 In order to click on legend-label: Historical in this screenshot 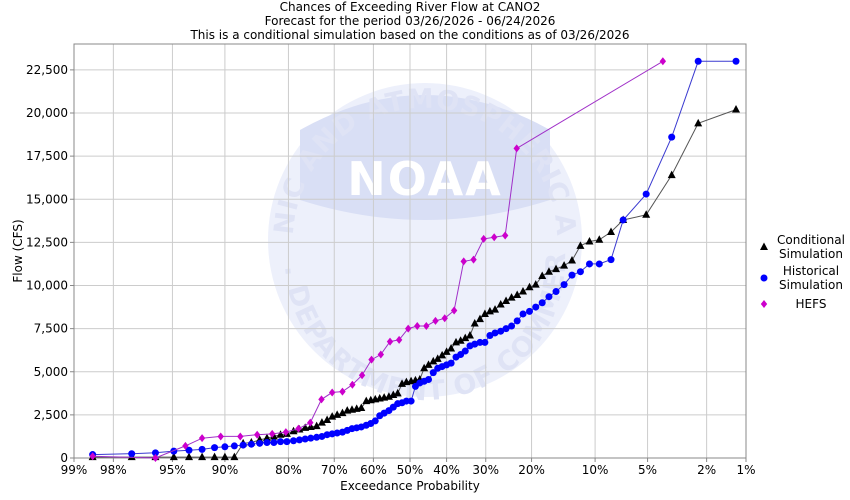, I will do `click(811, 271)`.